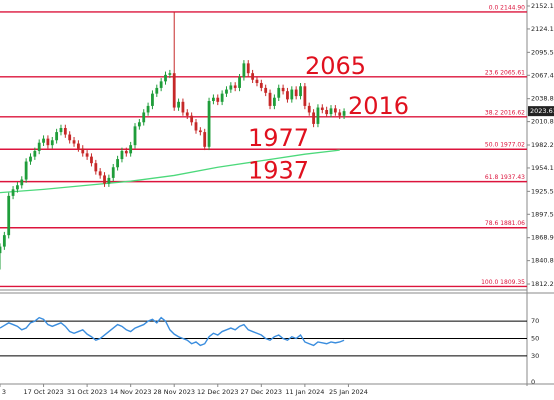 The height and width of the screenshot is (400, 554). Describe the element at coordinates (505, 223) in the screenshot. I see `fib-level-label: 78.6 1881.06` at that location.